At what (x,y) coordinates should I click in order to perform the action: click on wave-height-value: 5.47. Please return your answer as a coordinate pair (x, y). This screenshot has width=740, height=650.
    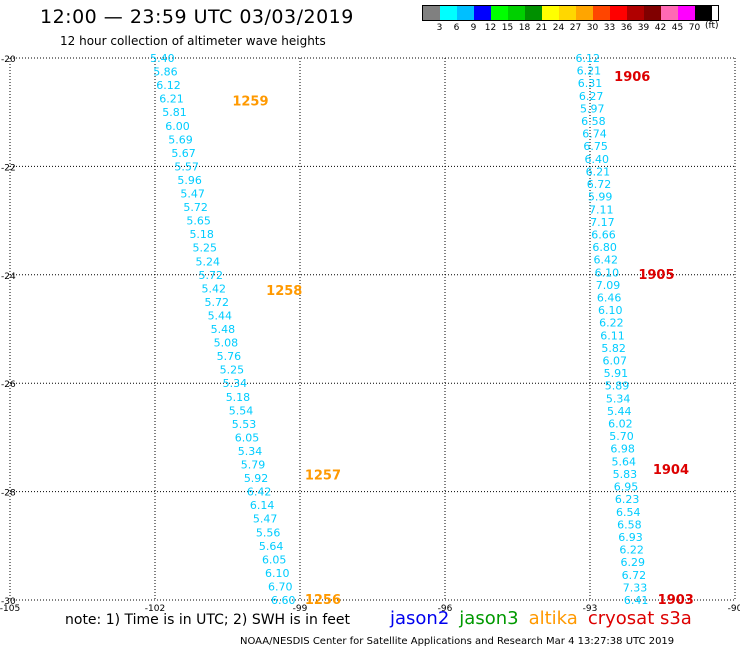
    Looking at the image, I should click on (265, 519).